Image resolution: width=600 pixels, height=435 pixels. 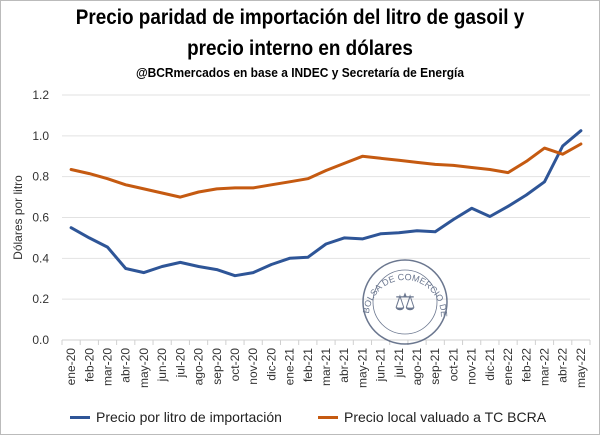 I want to click on x-tick-label: may-20, so click(x=144, y=368).